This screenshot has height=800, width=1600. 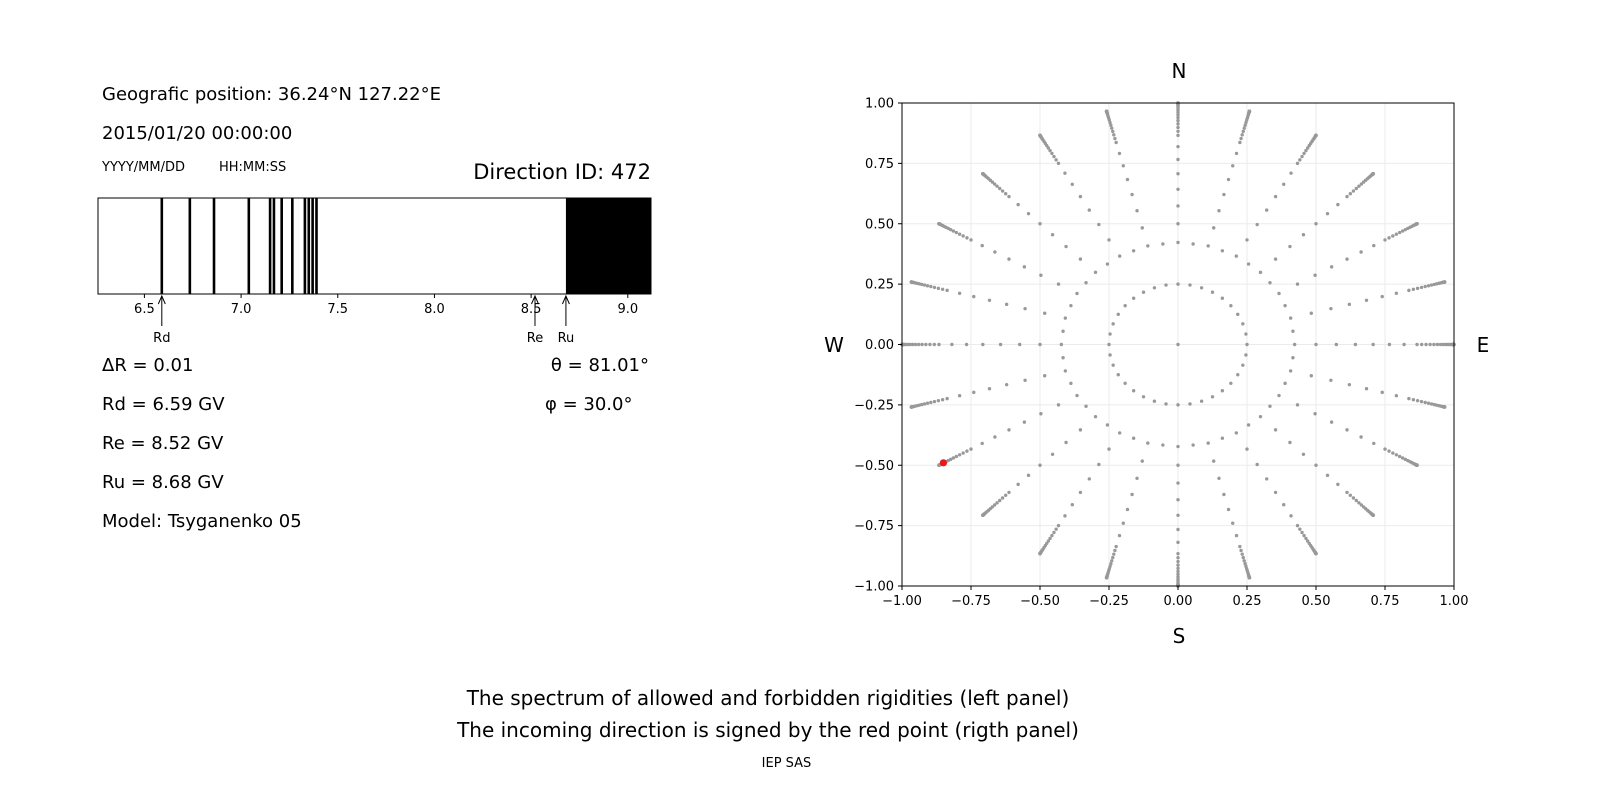 I want to click on marker-arrowhead-re, so click(x=535, y=299).